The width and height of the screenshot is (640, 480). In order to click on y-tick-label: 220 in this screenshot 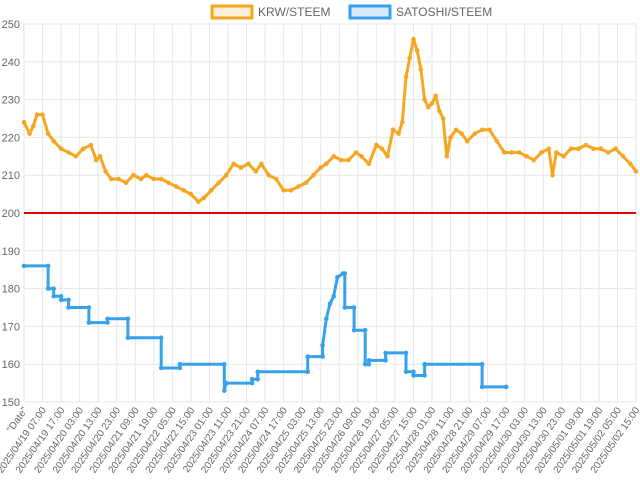, I will do `click(11, 138)`.